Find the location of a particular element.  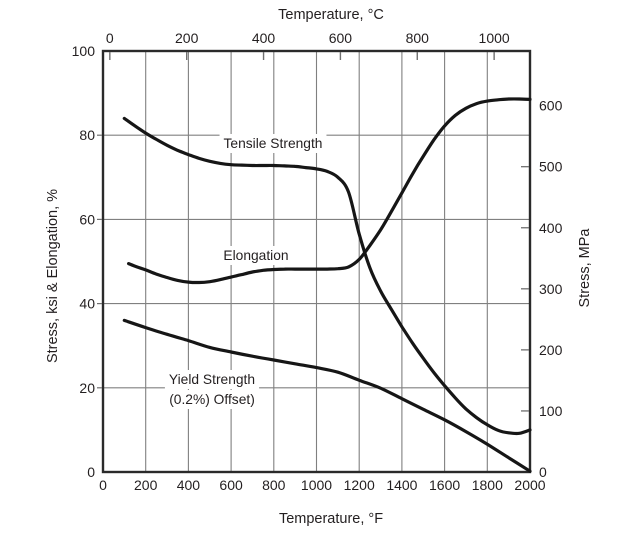

right-tick-label: 500 is located at coordinates (551, 167).